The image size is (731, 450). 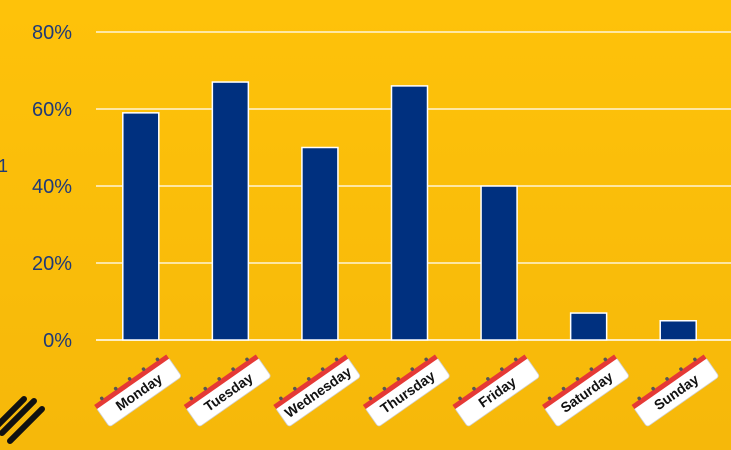 I want to click on decorative-dumbbell-icon, so click(x=22, y=420).